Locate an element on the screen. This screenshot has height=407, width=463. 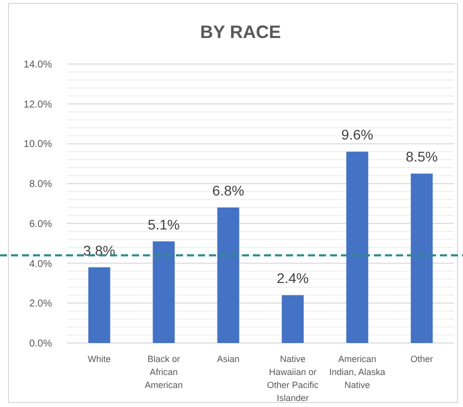
x-tick-label: White is located at coordinates (99, 359).